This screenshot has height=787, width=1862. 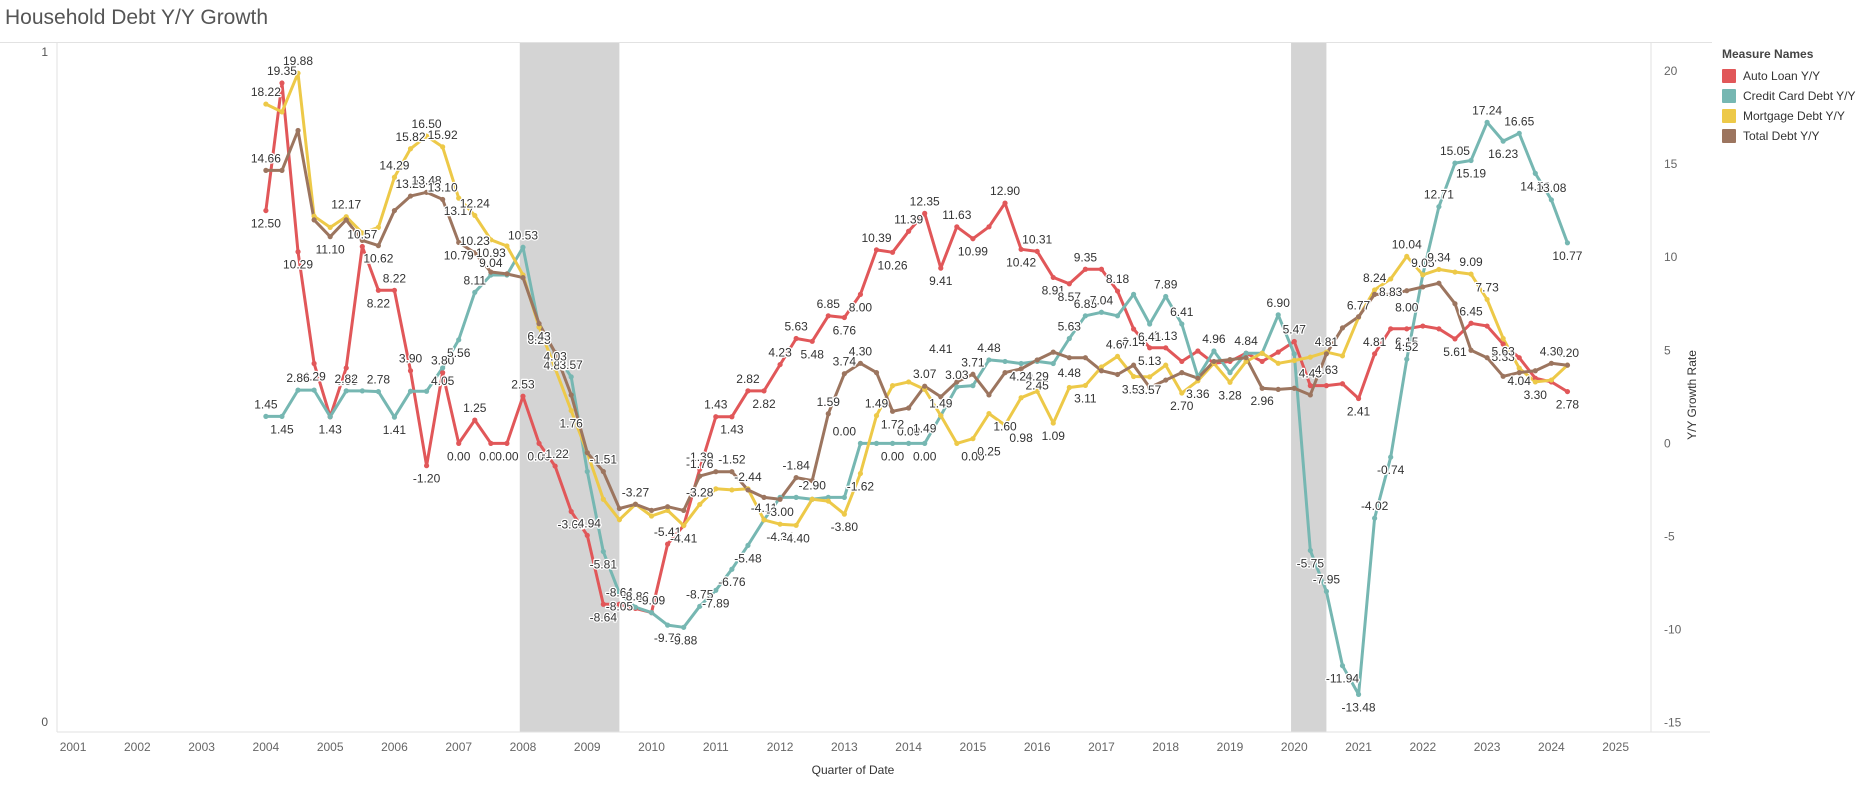 I want to click on legend-swatch, so click(x=1729, y=76).